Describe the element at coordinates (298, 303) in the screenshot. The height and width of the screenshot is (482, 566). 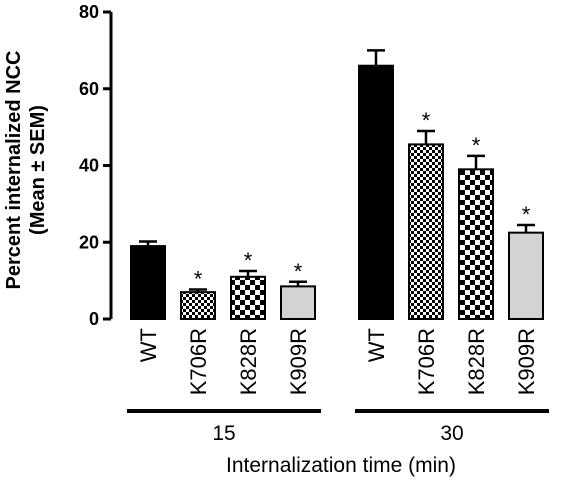
I see `bar-15-k909r` at that location.